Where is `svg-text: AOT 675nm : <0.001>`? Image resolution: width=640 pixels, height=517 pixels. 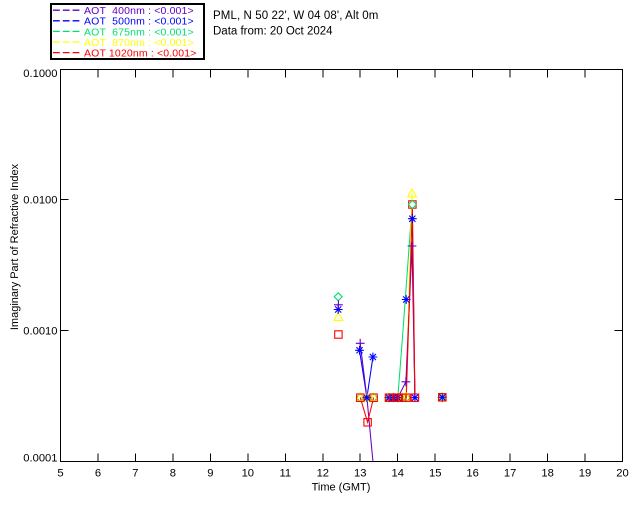 svg-text: AOT 675nm : <0.001> is located at coordinates (139, 32).